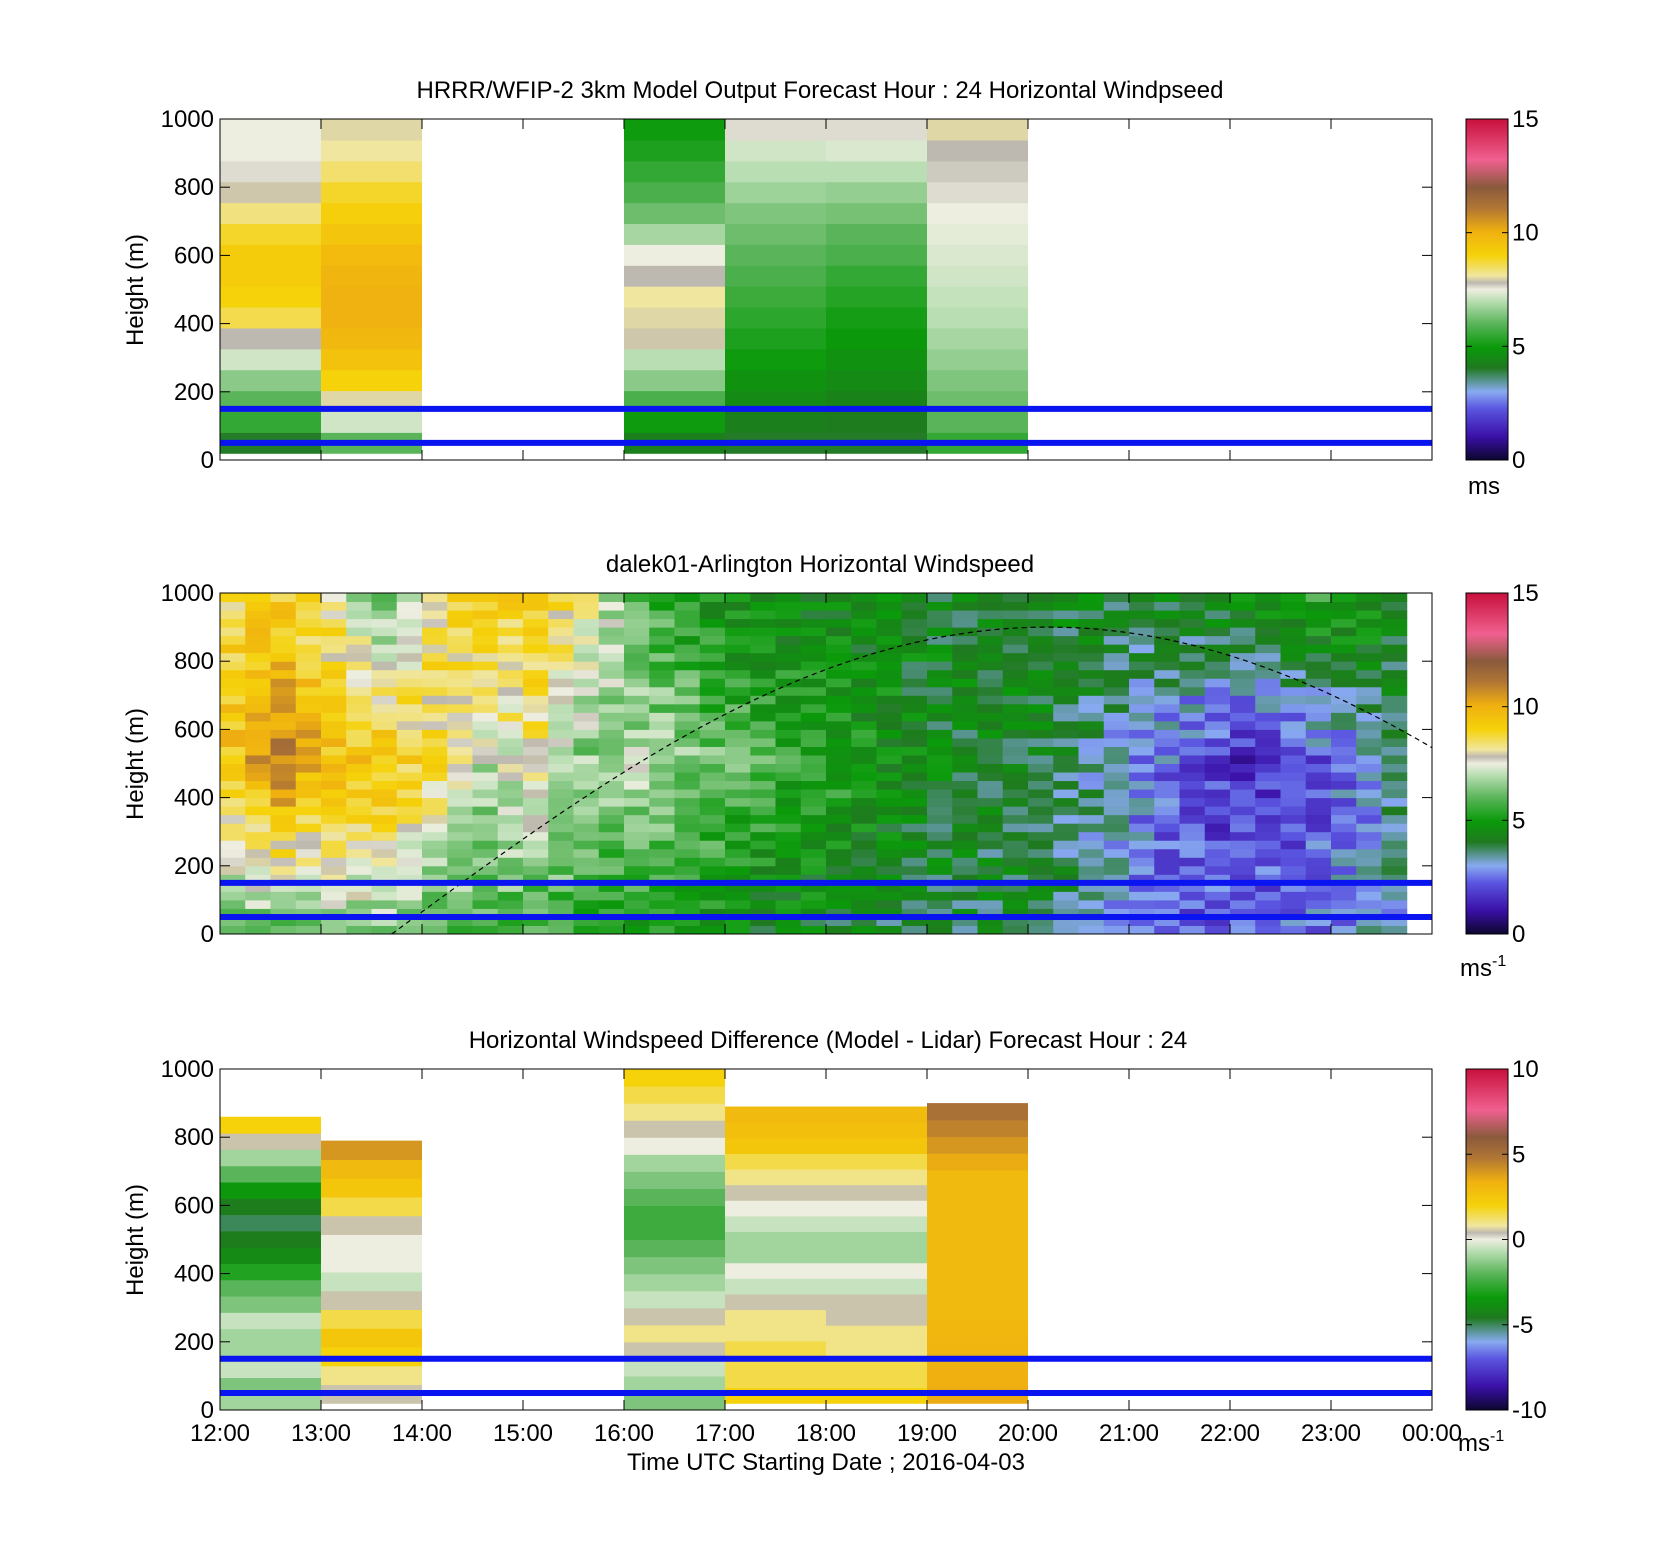 This screenshot has height=1561, width=1680. I want to click on x-tick-label: 16:00, so click(624, 1433).